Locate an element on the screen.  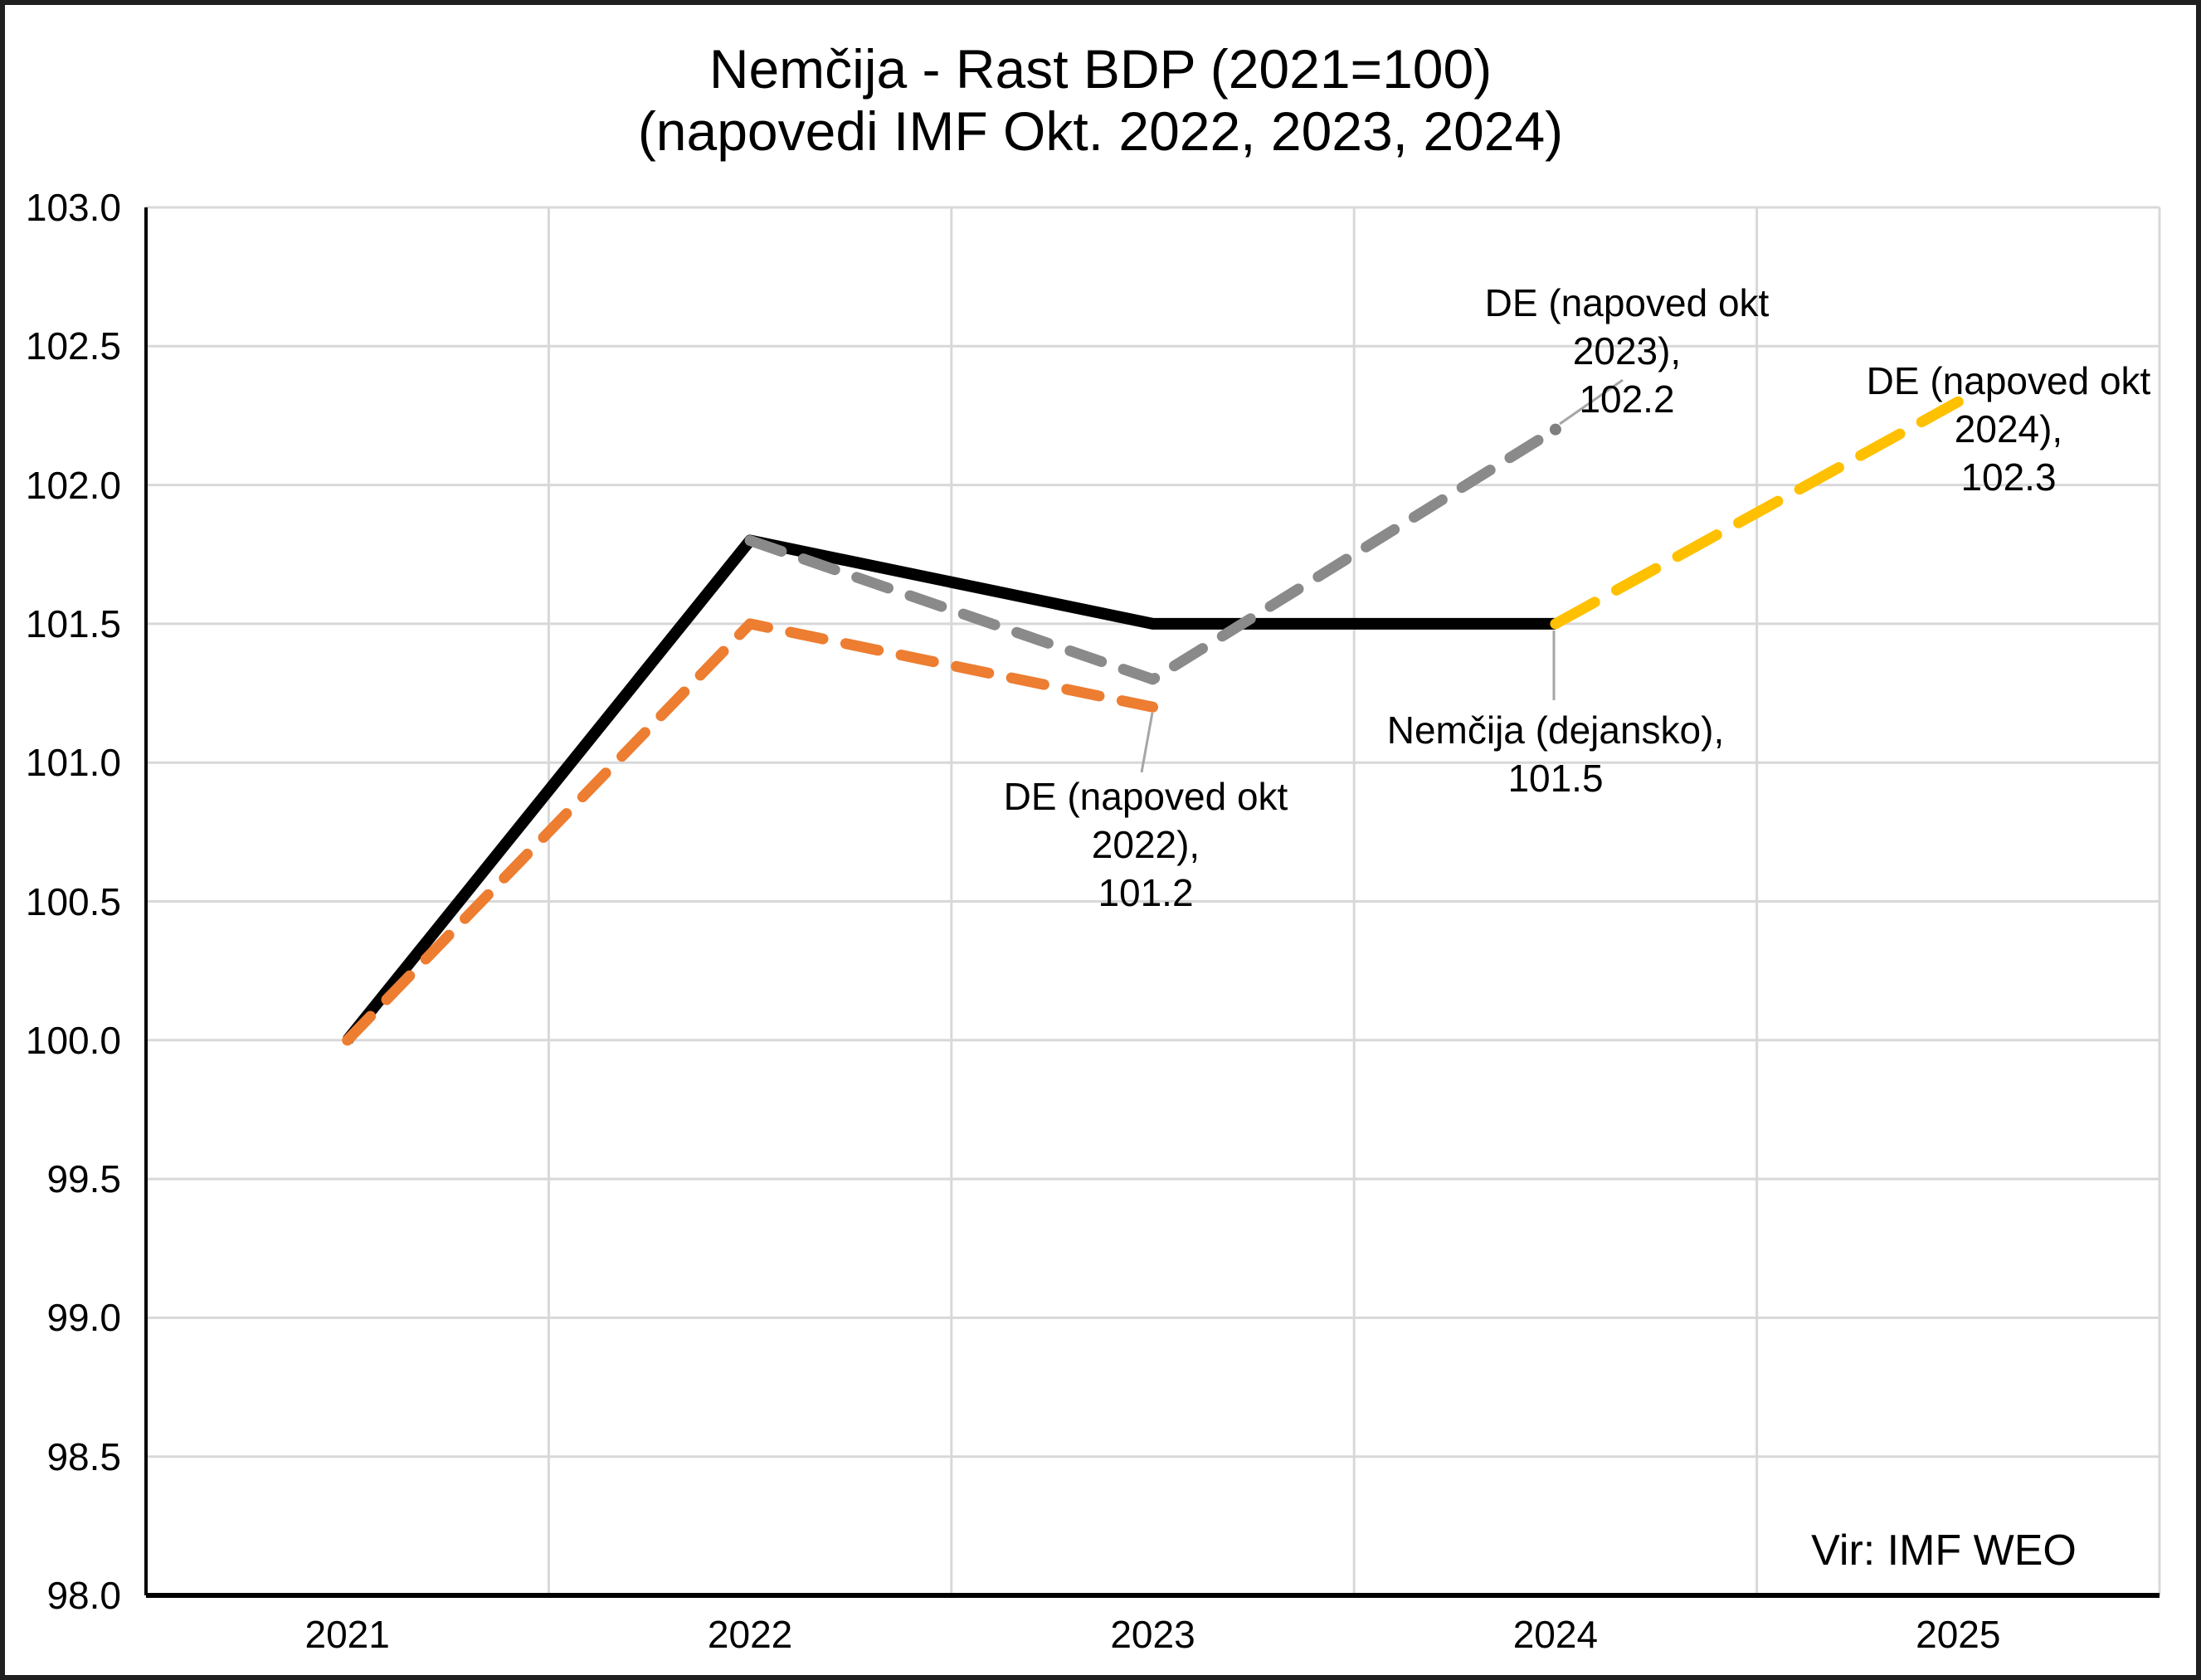
x-tick-label: 2022 is located at coordinates (750, 1634).